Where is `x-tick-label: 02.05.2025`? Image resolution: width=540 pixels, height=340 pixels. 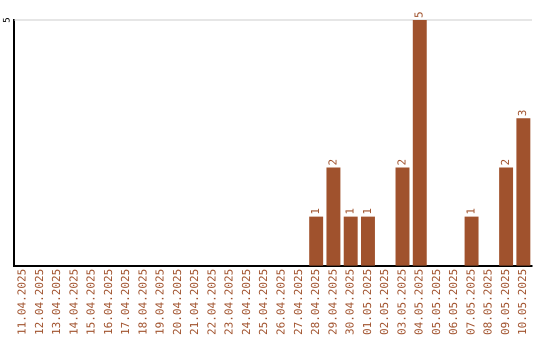
x-tick-label: 02.05.2025 is located at coordinates (385, 302).